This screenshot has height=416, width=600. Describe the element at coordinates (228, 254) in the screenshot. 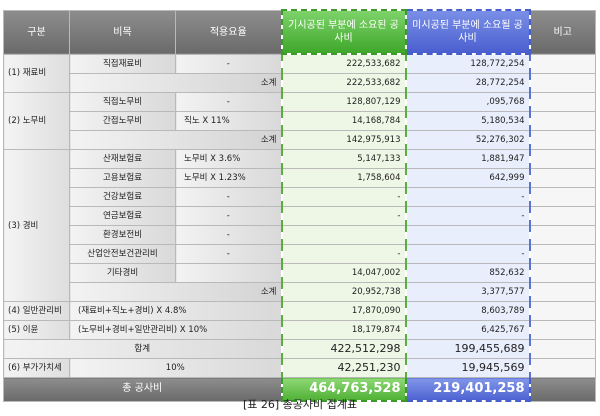

I see `rate-safety: -` at that location.